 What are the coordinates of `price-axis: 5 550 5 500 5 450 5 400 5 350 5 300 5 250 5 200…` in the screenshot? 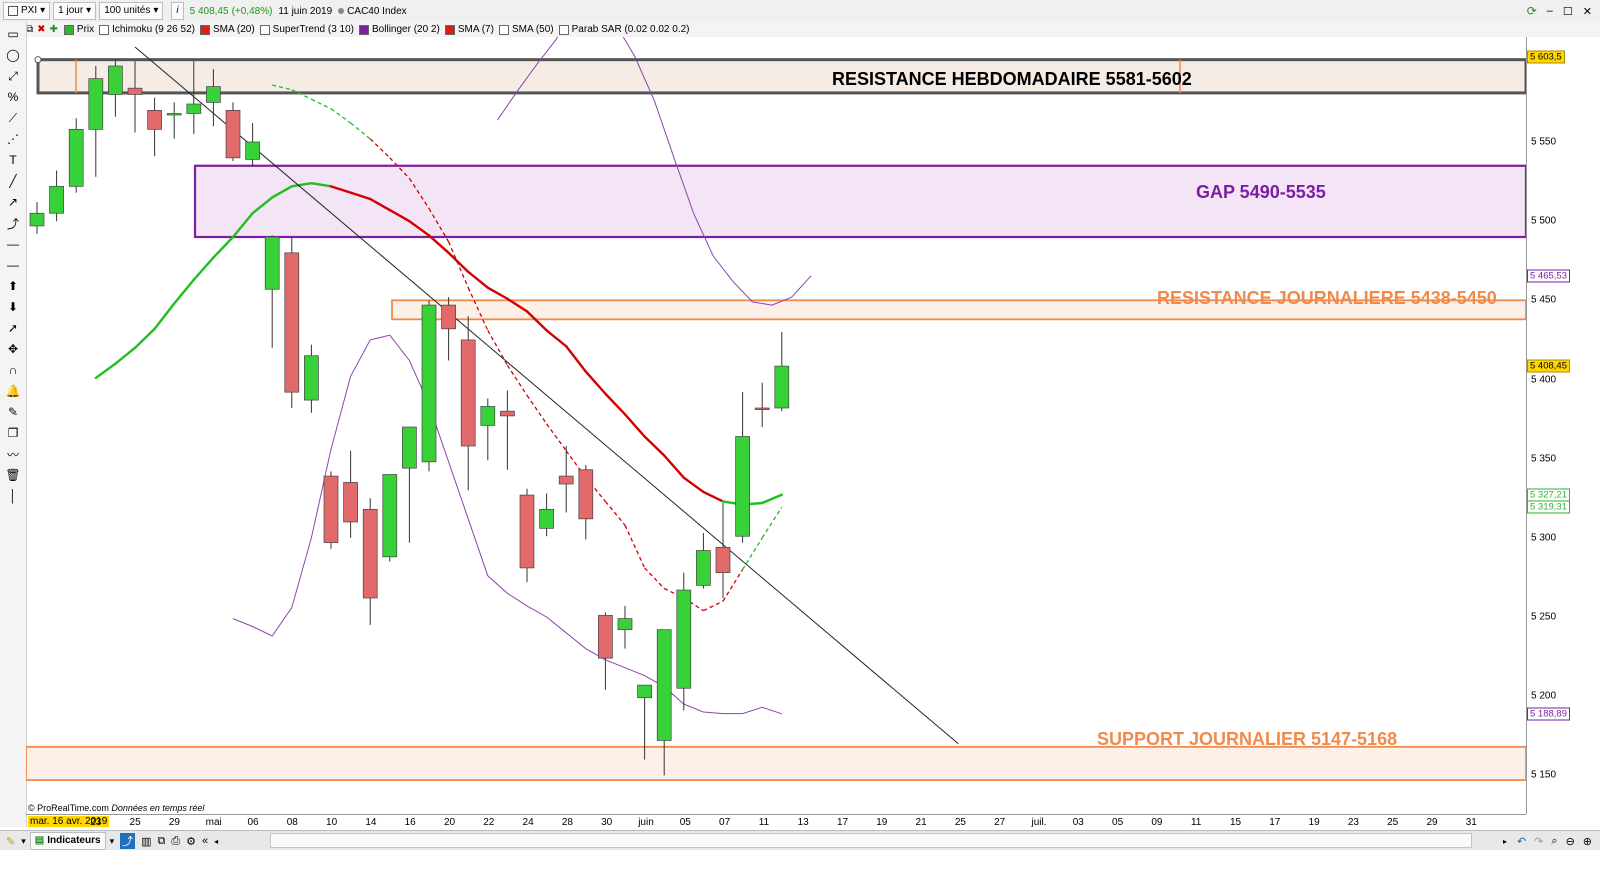 It's located at (1563, 425).